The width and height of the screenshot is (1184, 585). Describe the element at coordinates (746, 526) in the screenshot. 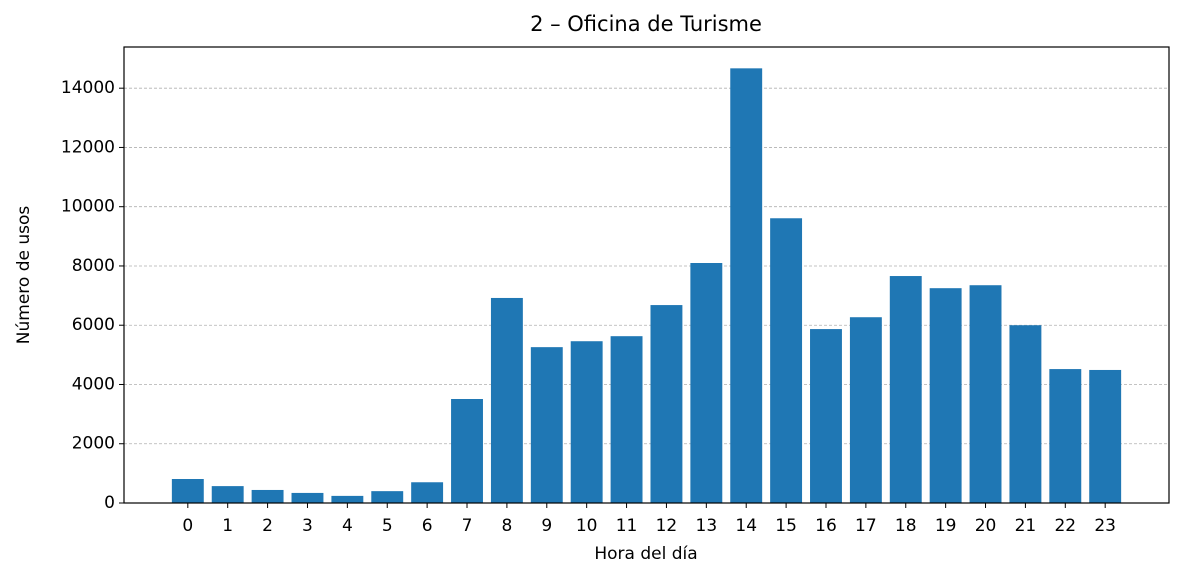

I see `x-tick-label: 14` at that location.